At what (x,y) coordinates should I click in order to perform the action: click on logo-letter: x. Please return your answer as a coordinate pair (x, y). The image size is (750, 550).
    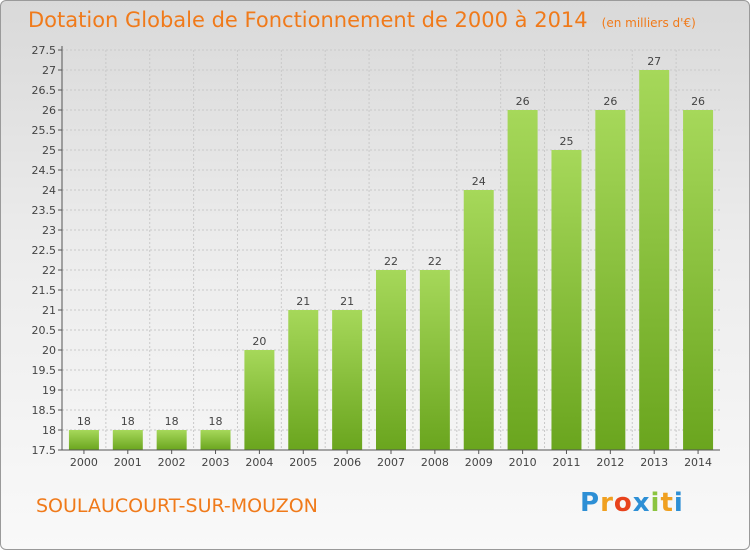
    Looking at the image, I should click on (641, 503).